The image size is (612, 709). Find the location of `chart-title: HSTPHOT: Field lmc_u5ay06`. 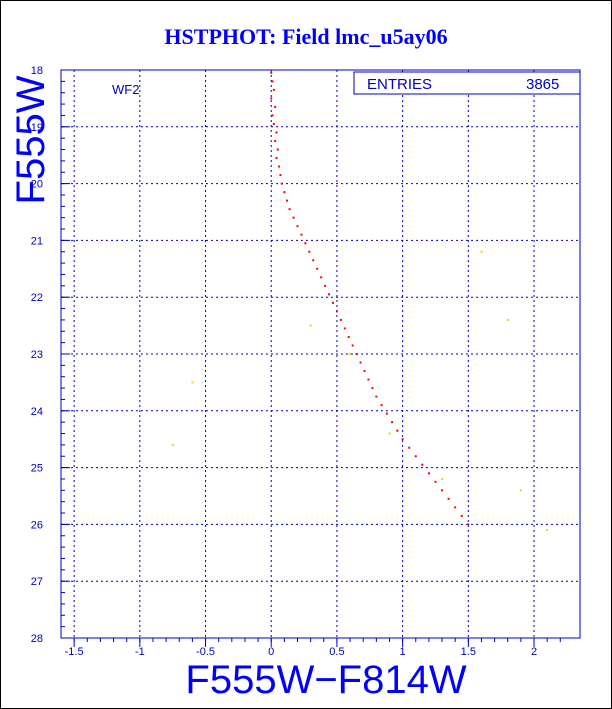

chart-title: HSTPHOT: Field lmc_u5ay06 is located at coordinates (306, 36).